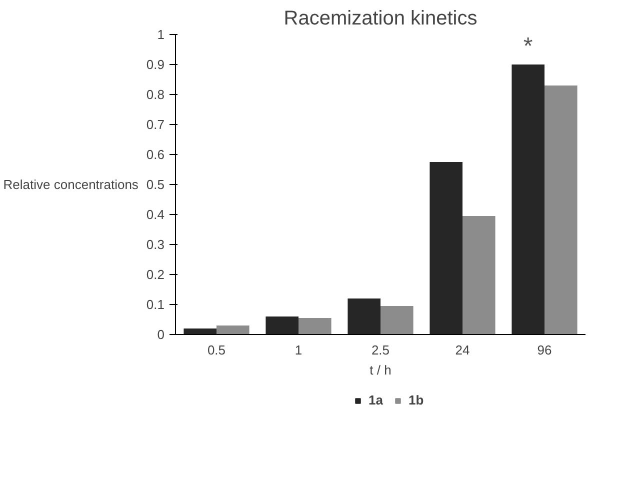  I want to click on x-tick-label: 1, so click(298, 350).